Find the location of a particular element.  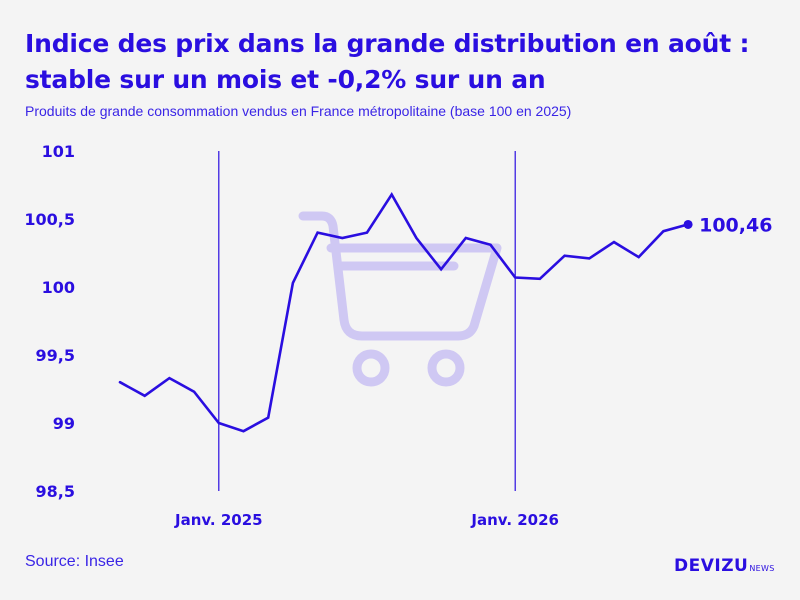

y-tick-label: 99 is located at coordinates (64, 423).